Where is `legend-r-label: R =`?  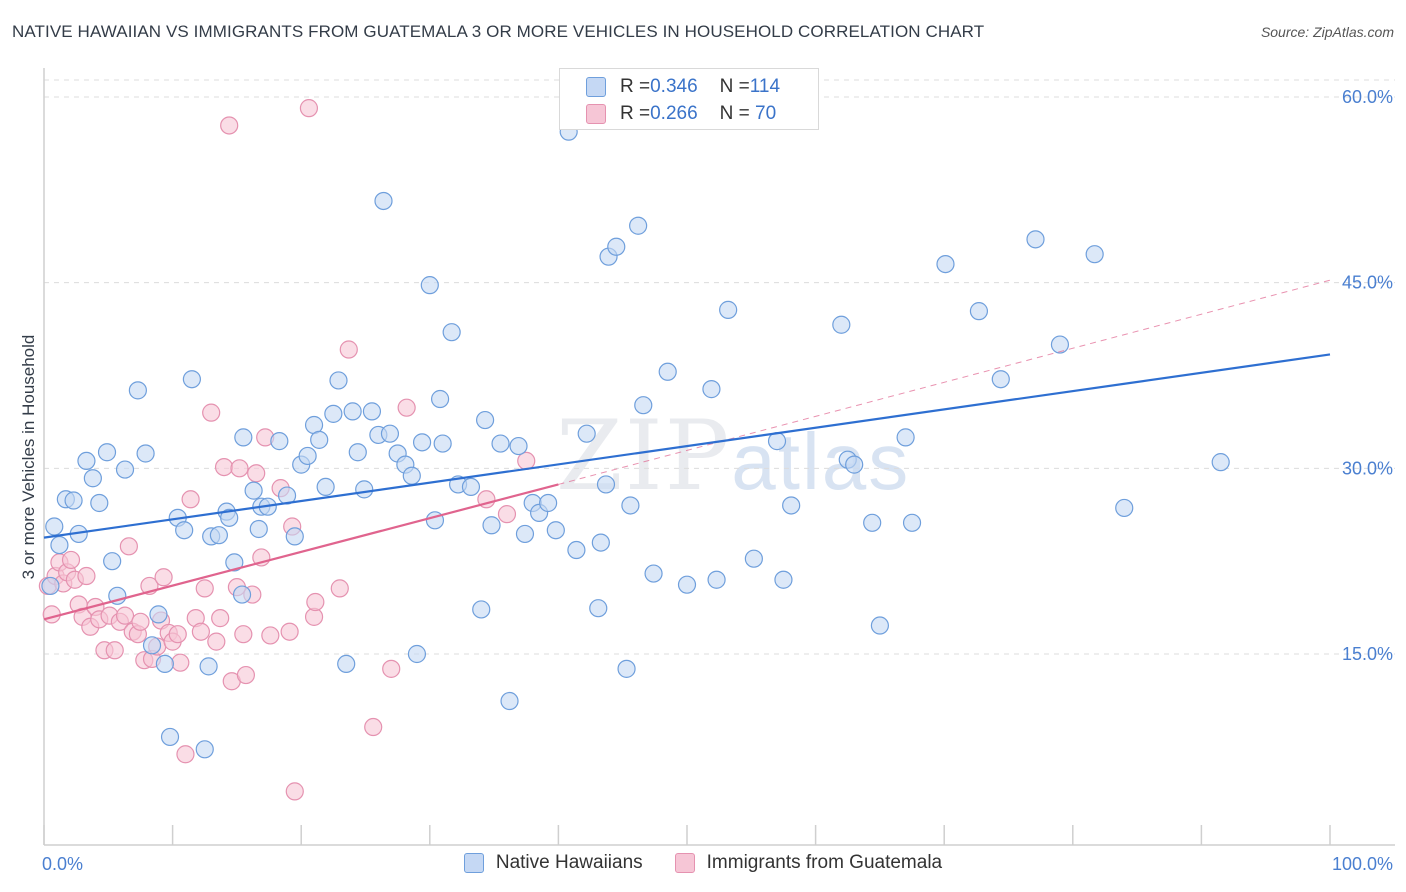 legend-r-label: R = is located at coordinates (635, 86).